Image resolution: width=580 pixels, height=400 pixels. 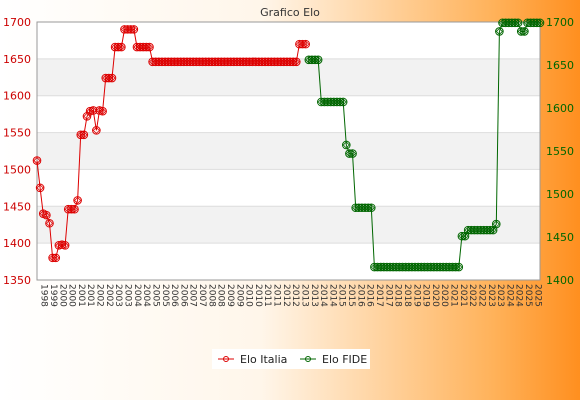 I want to click on x-tick-label: 1999, so click(x=53, y=295).